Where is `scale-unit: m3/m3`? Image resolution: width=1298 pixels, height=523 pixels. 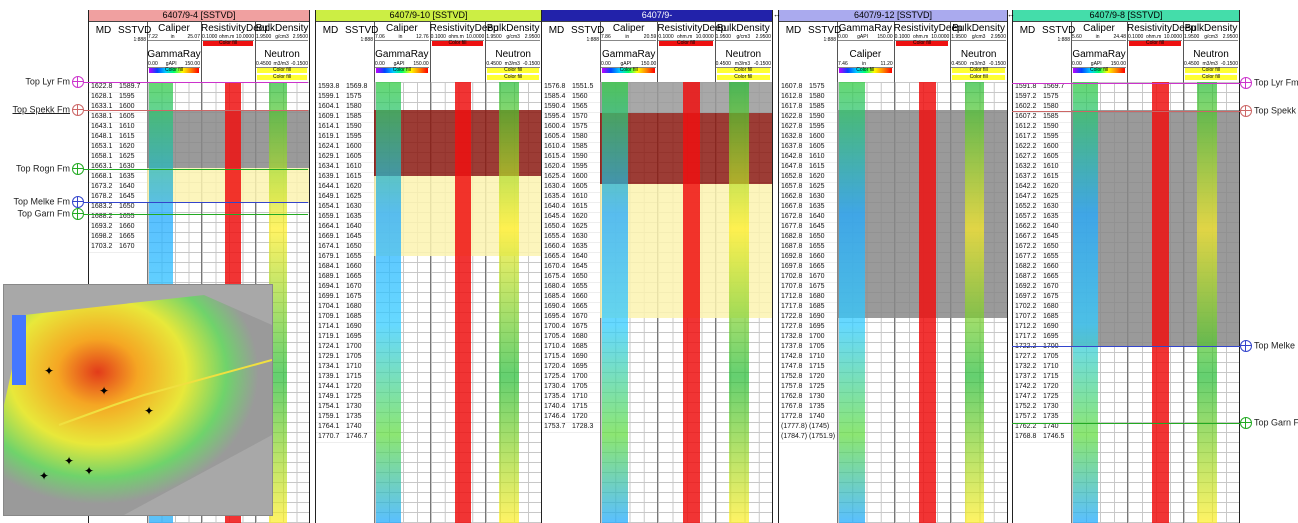 scale-unit: m3/m3 is located at coordinates (512, 64).